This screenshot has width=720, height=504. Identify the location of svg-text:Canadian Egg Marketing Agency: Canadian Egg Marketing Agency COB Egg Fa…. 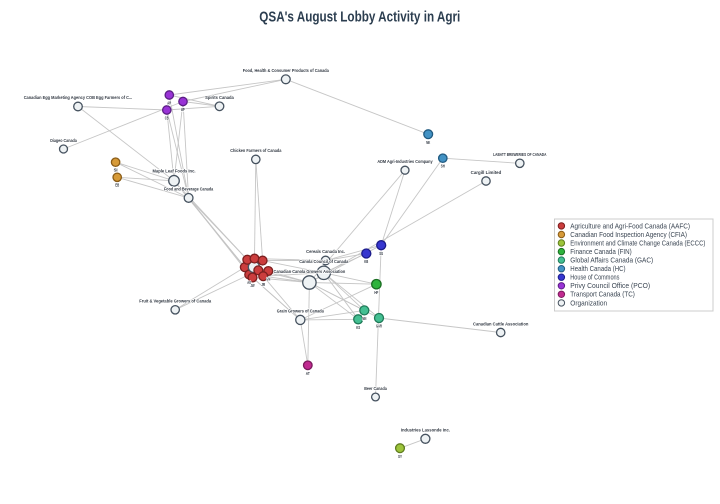
(78, 98).